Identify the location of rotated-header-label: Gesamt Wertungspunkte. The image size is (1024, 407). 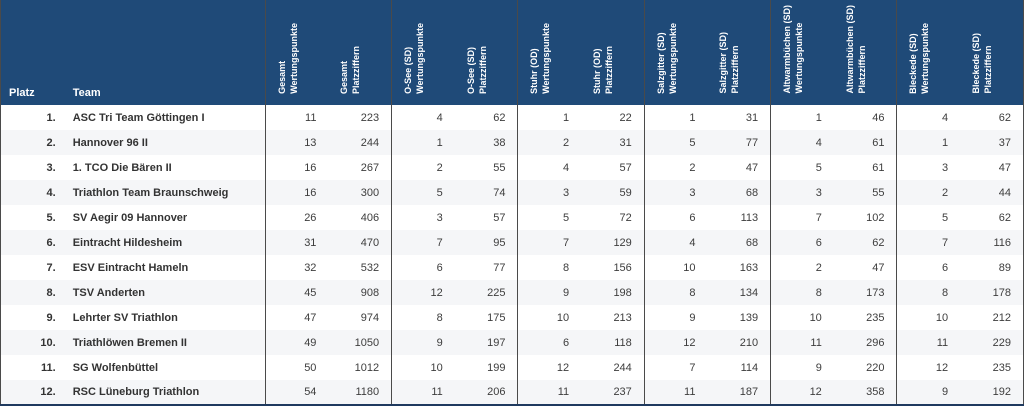
(287, 58).